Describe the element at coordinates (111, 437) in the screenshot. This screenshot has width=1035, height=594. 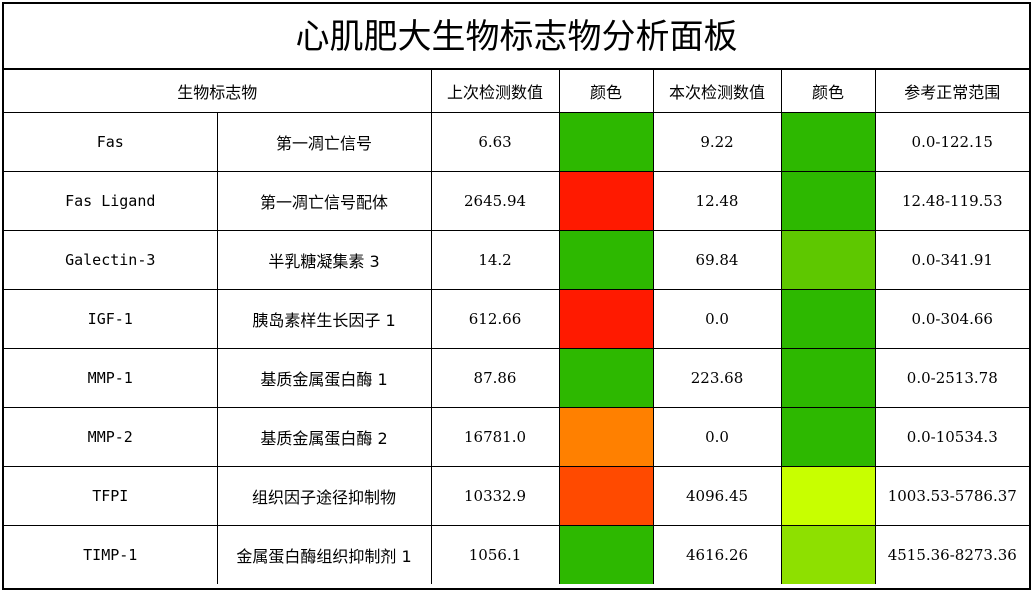
I see `biomarker-code: MMP-2` at that location.